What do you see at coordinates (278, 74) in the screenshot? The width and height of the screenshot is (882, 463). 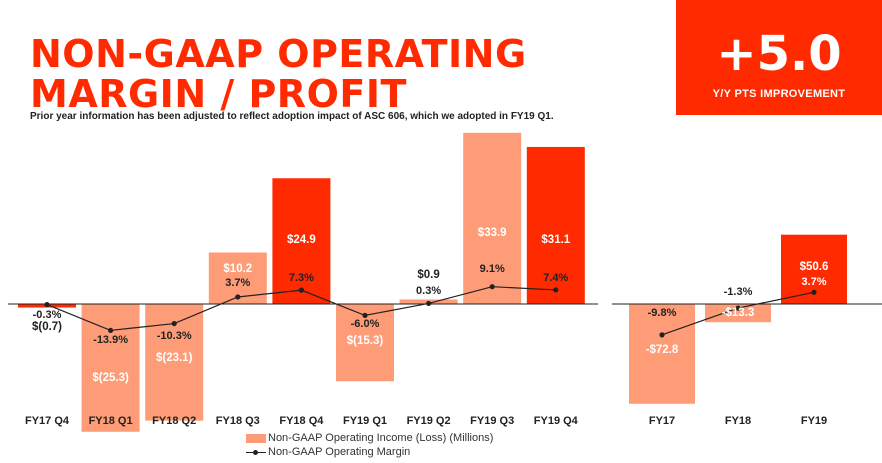 I see `page-title: NON-GAAP OPERATING MARGIN / PROFIT` at bounding box center [278, 74].